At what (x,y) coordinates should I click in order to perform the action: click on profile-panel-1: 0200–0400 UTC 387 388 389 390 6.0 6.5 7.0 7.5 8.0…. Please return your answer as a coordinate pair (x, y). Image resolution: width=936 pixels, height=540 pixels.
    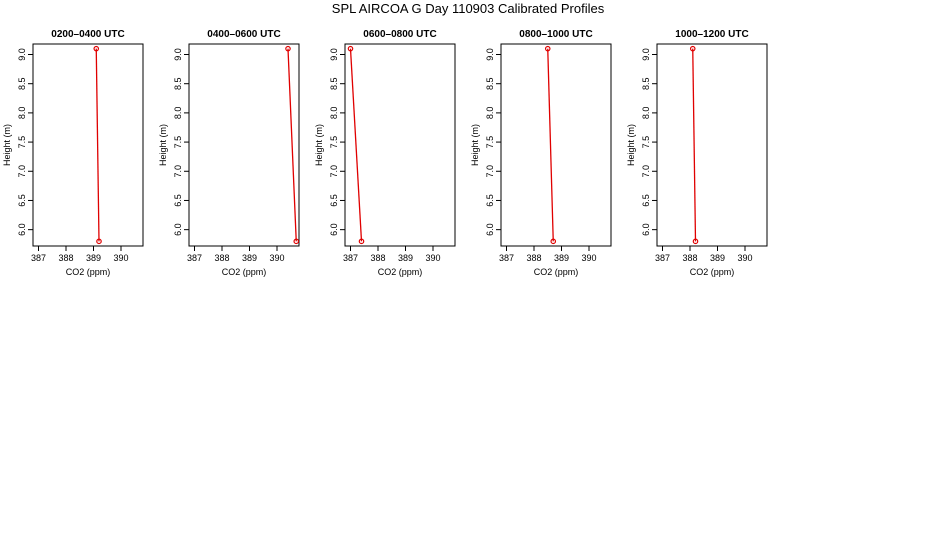
    Looking at the image, I should click on (73, 153).